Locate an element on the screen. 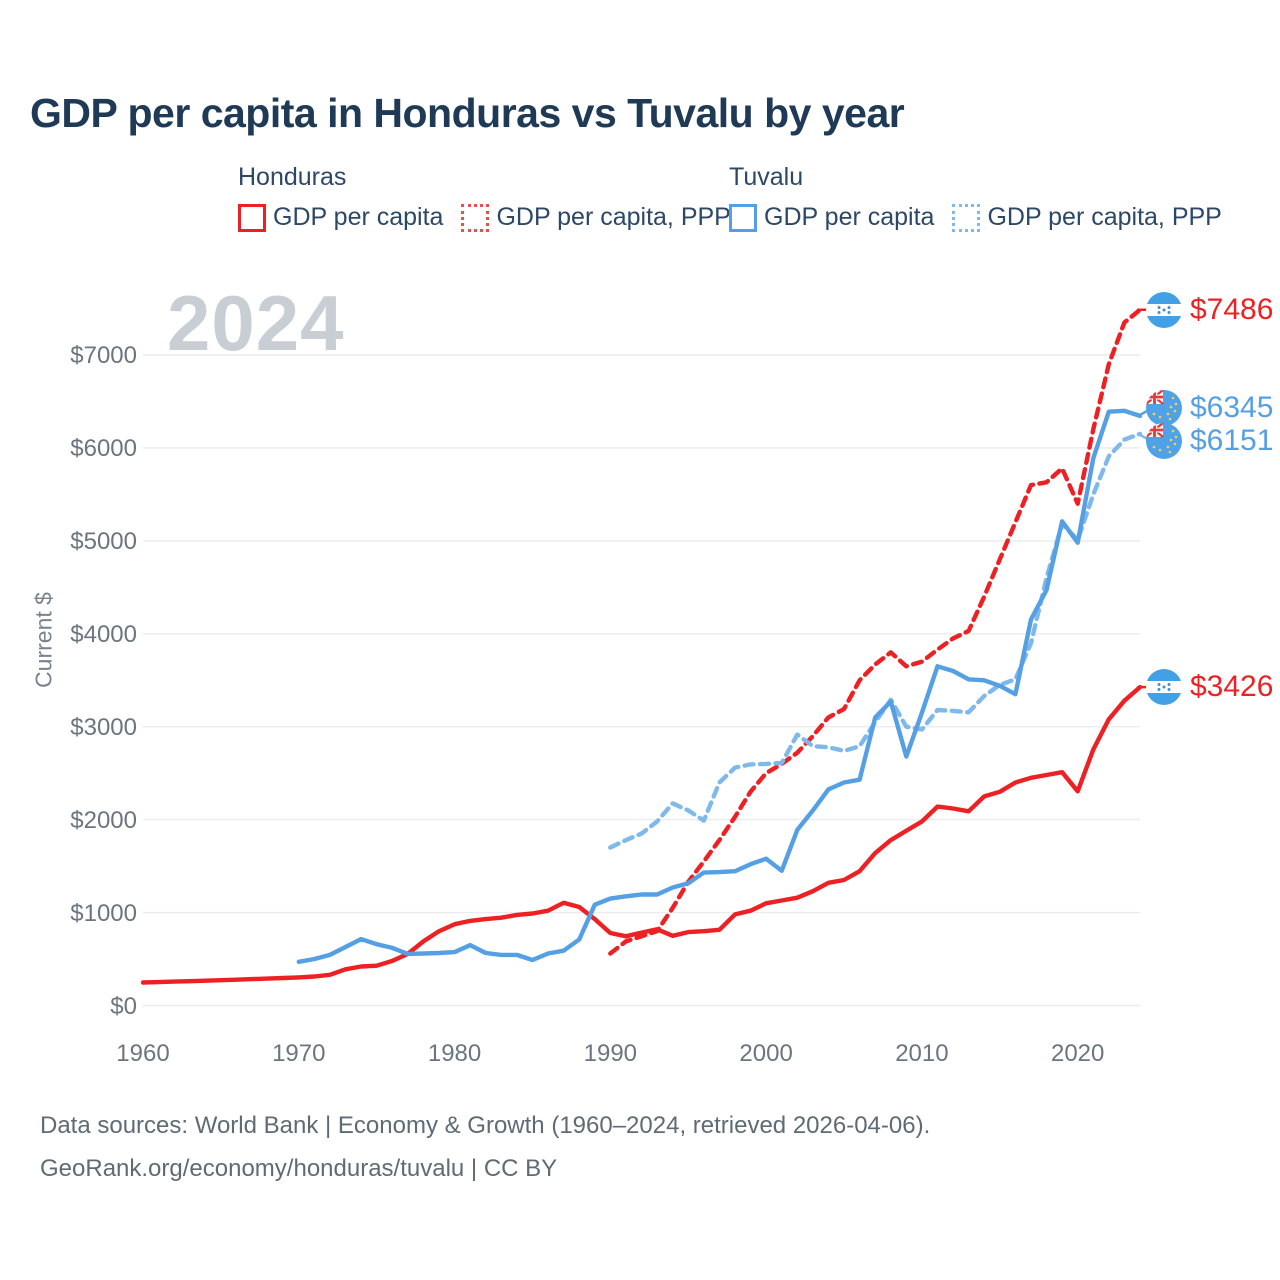  x-tick-label: 1970 is located at coordinates (299, 1053).